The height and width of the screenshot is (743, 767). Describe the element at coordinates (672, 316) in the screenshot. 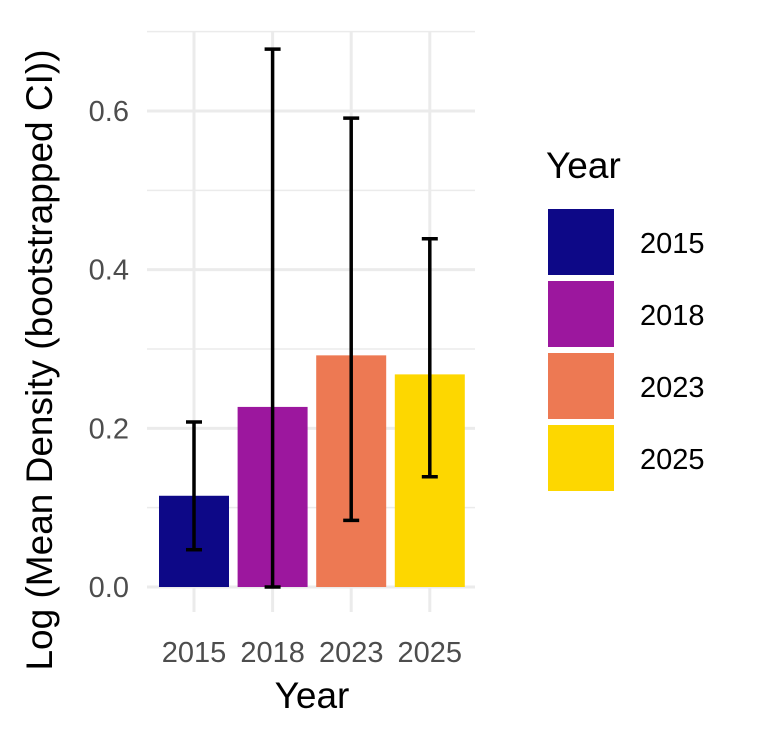

I see `legend-label: 2018` at that location.